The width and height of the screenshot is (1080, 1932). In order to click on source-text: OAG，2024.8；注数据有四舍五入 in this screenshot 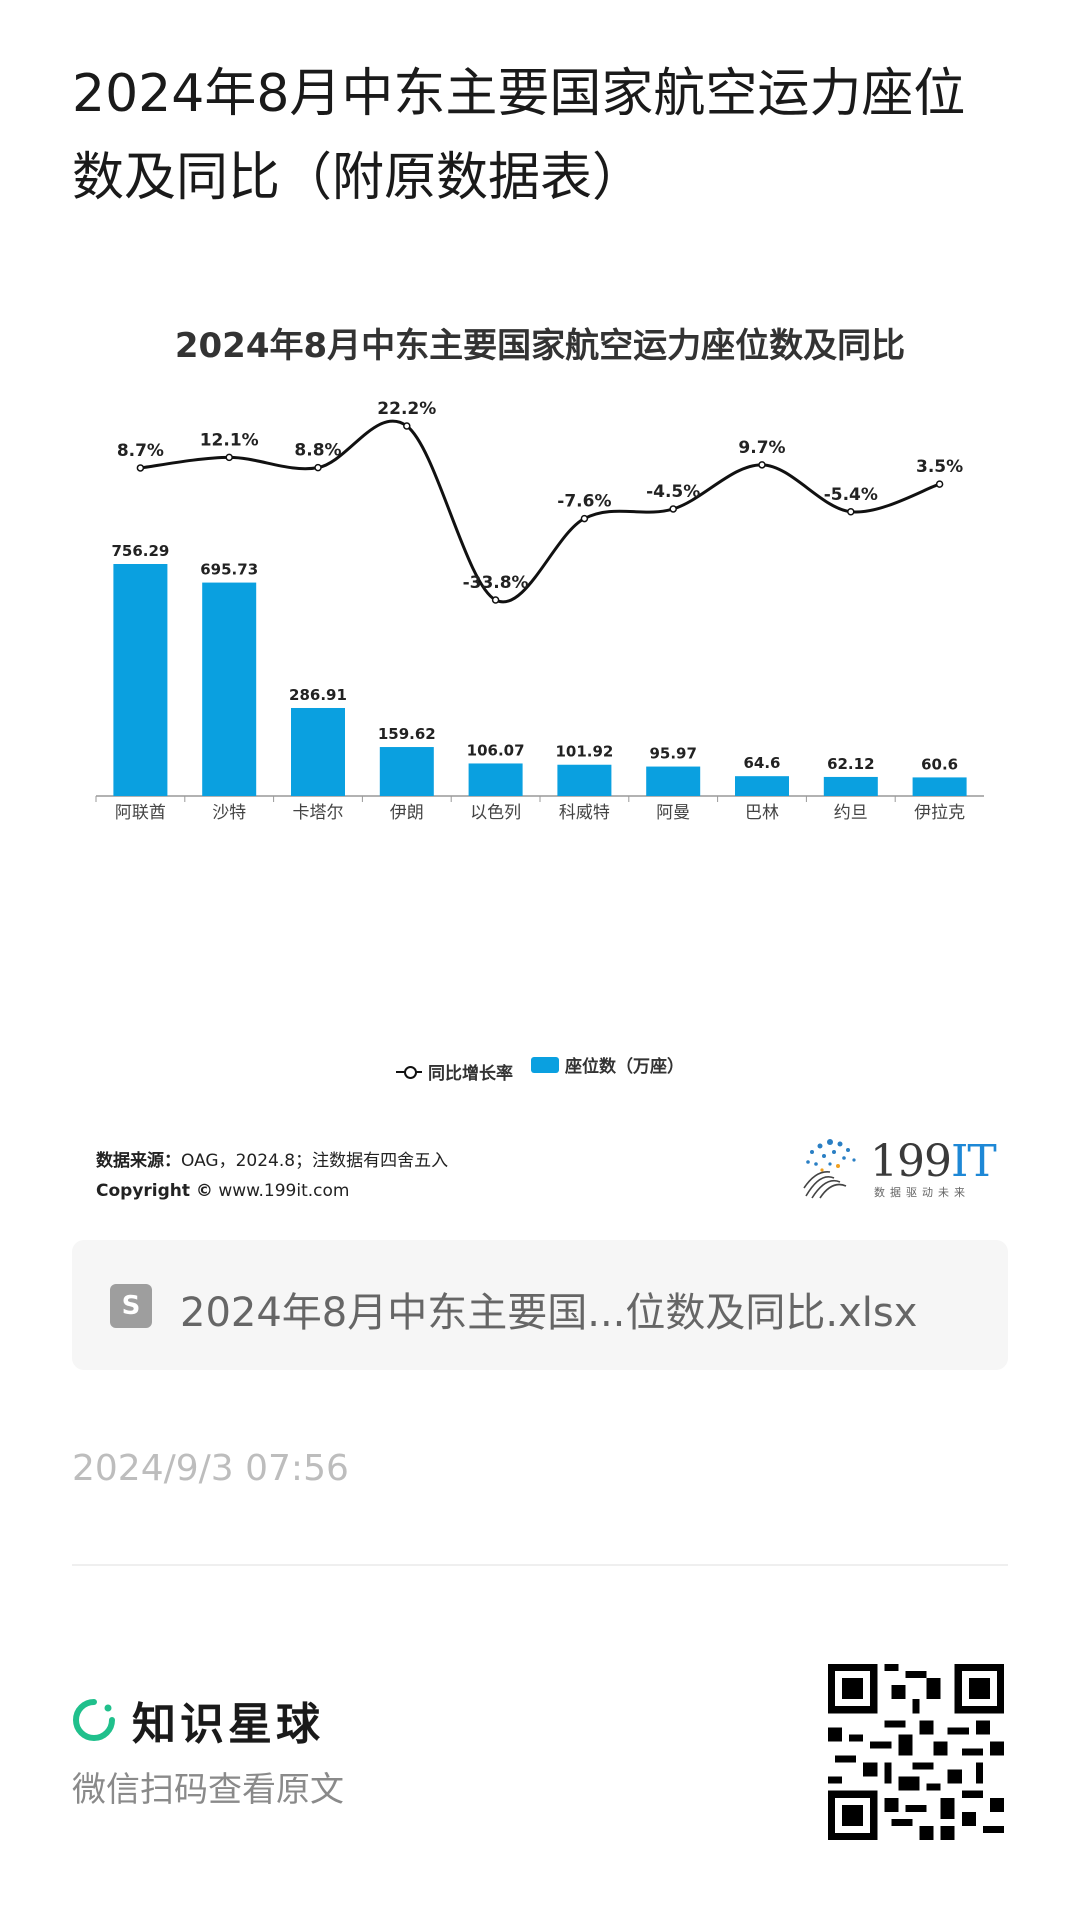, I will do `click(315, 1161)`.